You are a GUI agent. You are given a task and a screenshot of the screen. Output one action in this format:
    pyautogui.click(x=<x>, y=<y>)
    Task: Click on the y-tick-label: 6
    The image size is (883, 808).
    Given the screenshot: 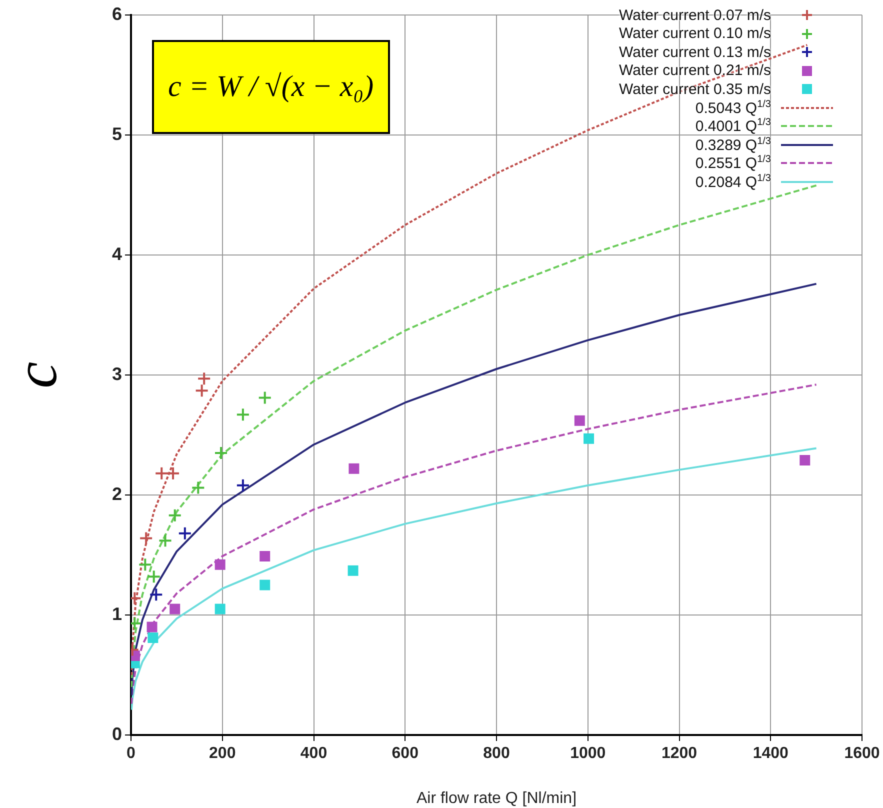 What is the action you would take?
    pyautogui.click(x=117, y=14)
    